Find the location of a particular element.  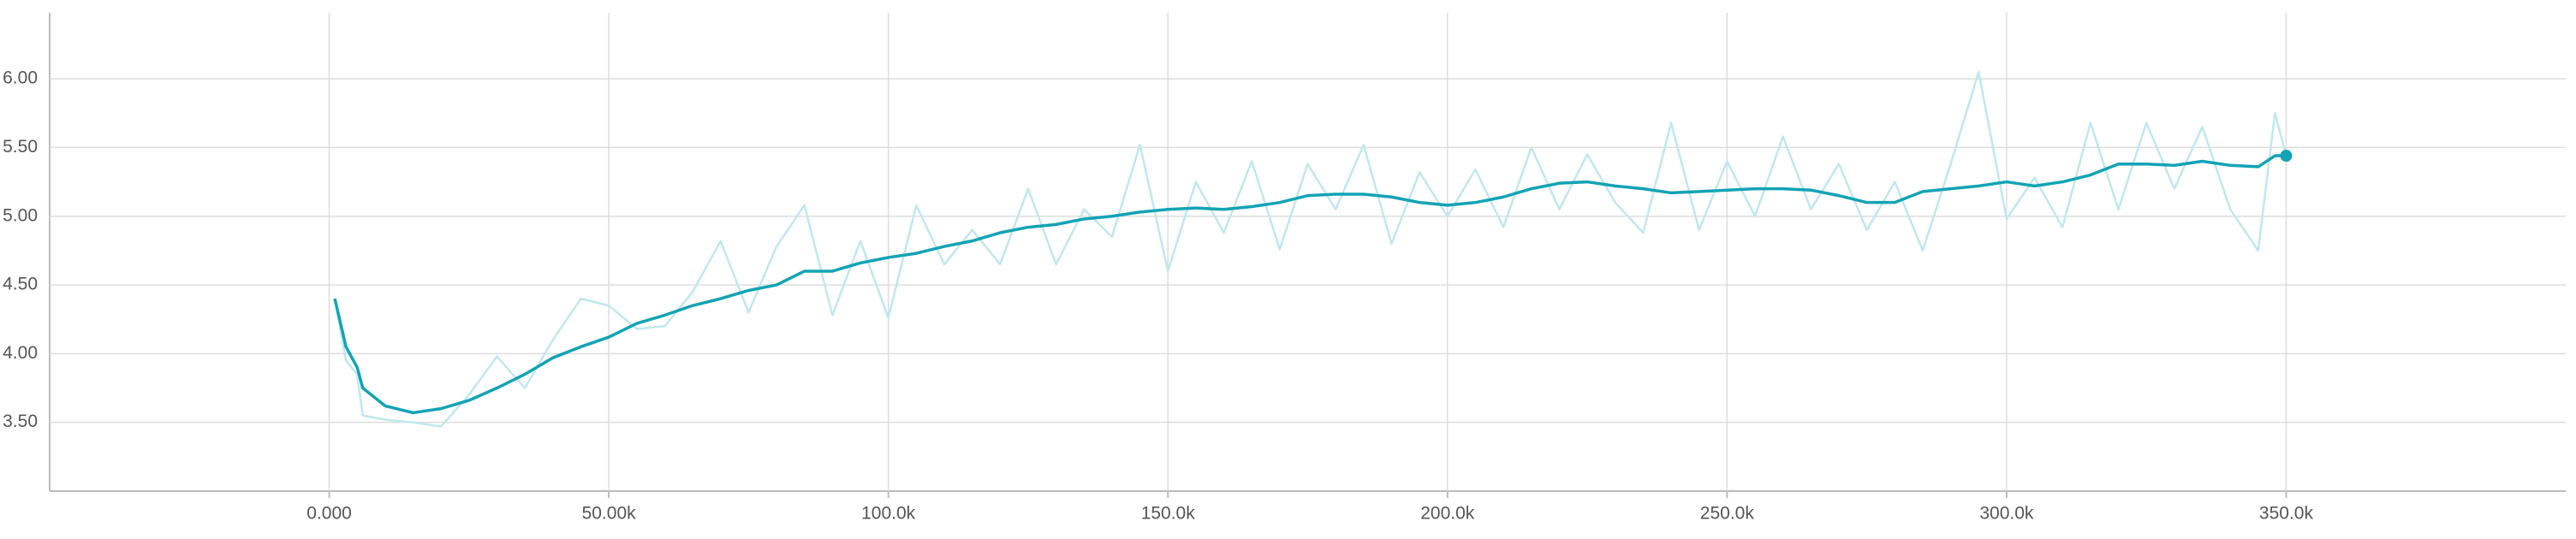

y-tick-label: 5.50 is located at coordinates (20, 147).